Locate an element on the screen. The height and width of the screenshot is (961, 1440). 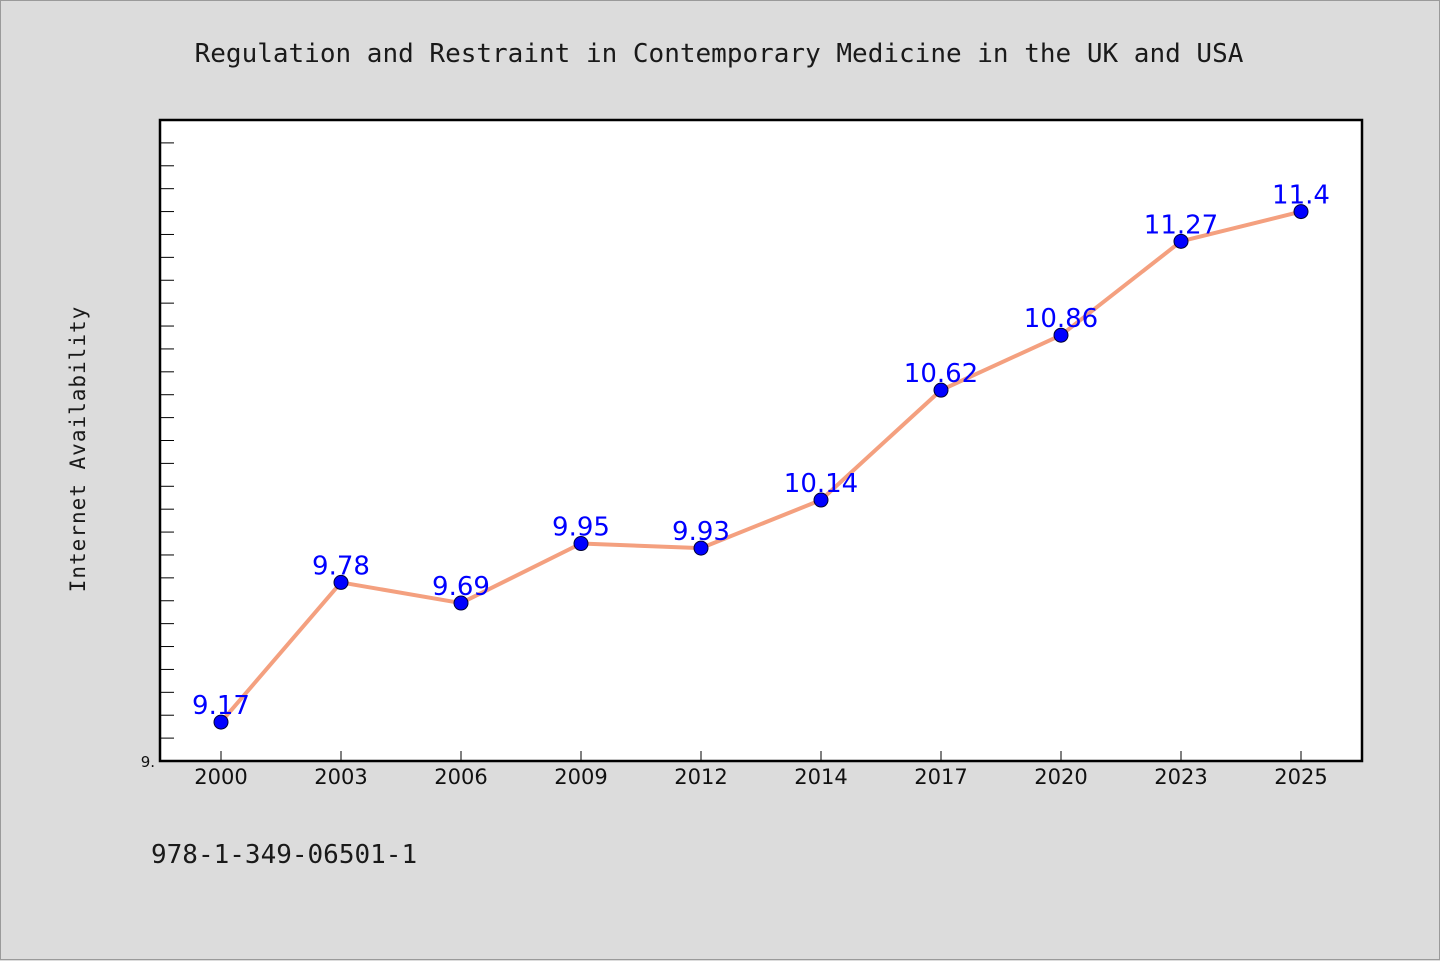
x-tick-label: 2009 is located at coordinates (580, 777).